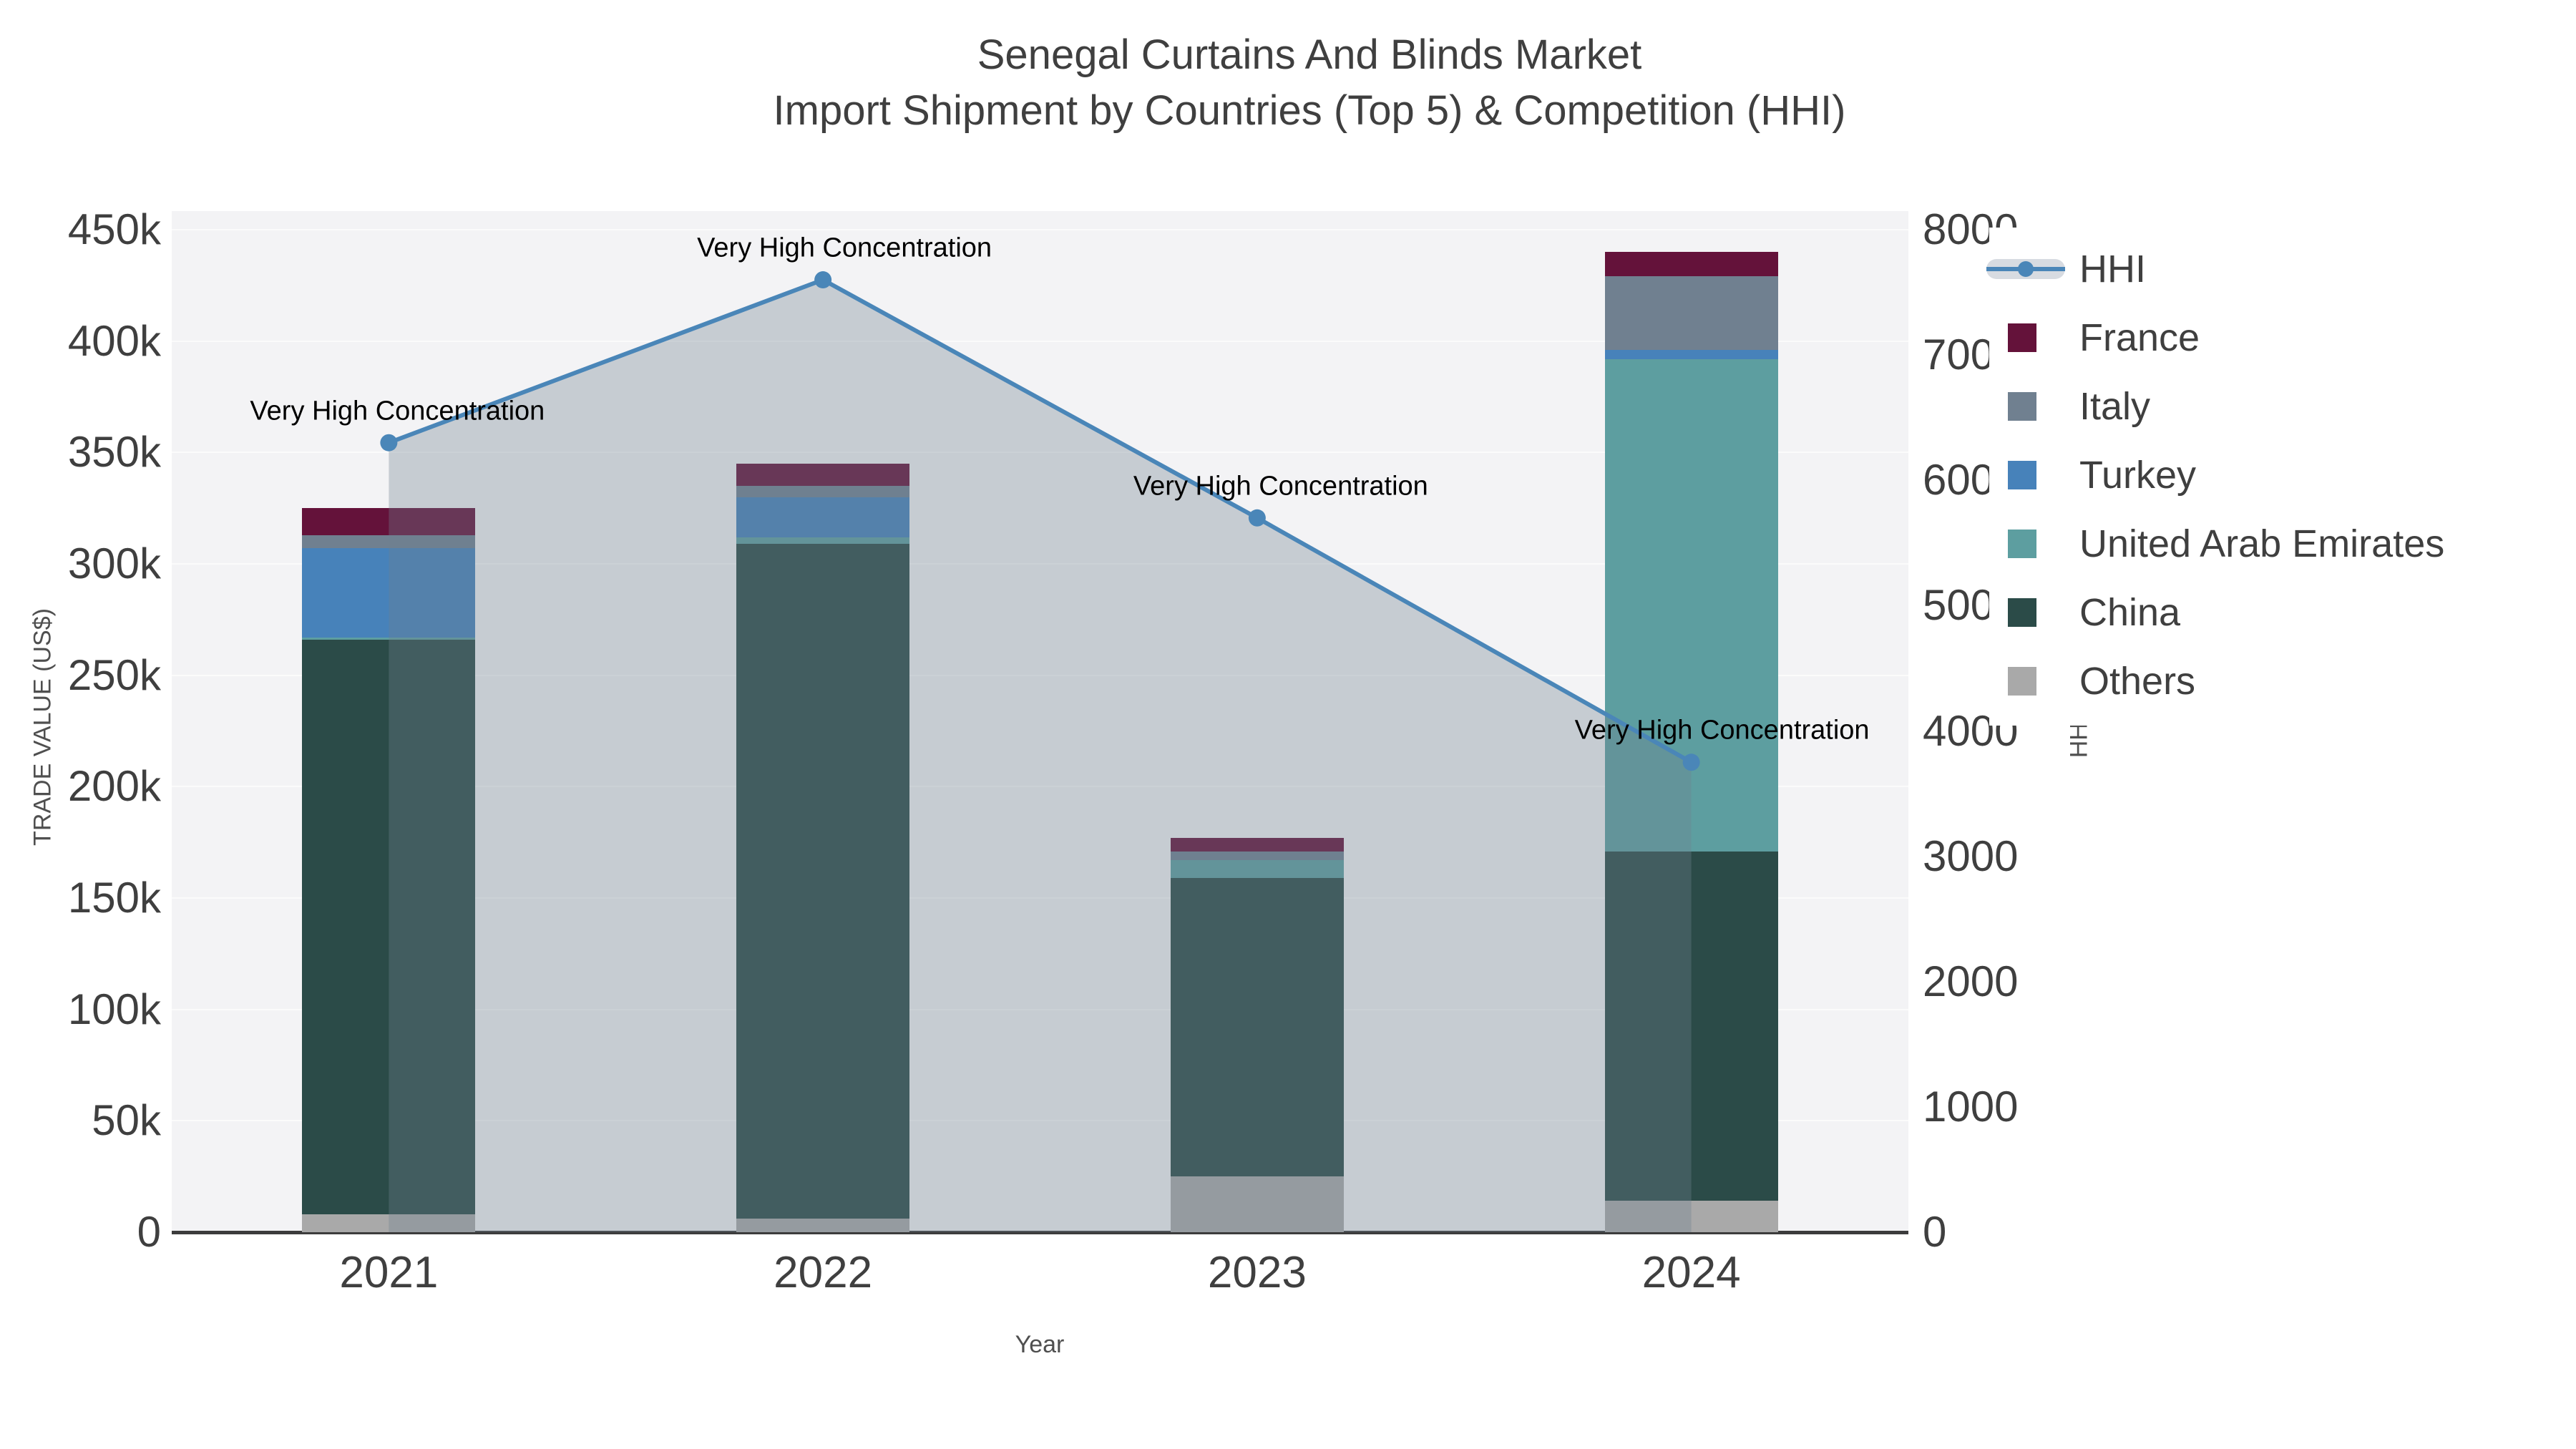  Describe the element at coordinates (2272, 269) in the screenshot. I see `legend-item-hhi: HHI` at that location.